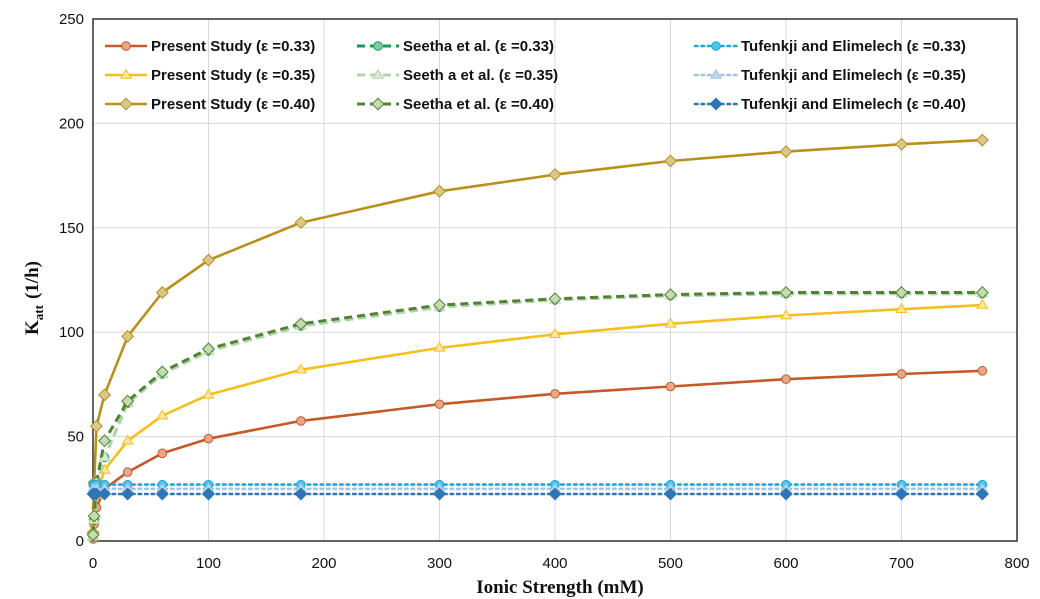 This screenshot has width=1040, height=599. I want to click on legend-entry: Present Study (ε =0.35), so click(210, 75).